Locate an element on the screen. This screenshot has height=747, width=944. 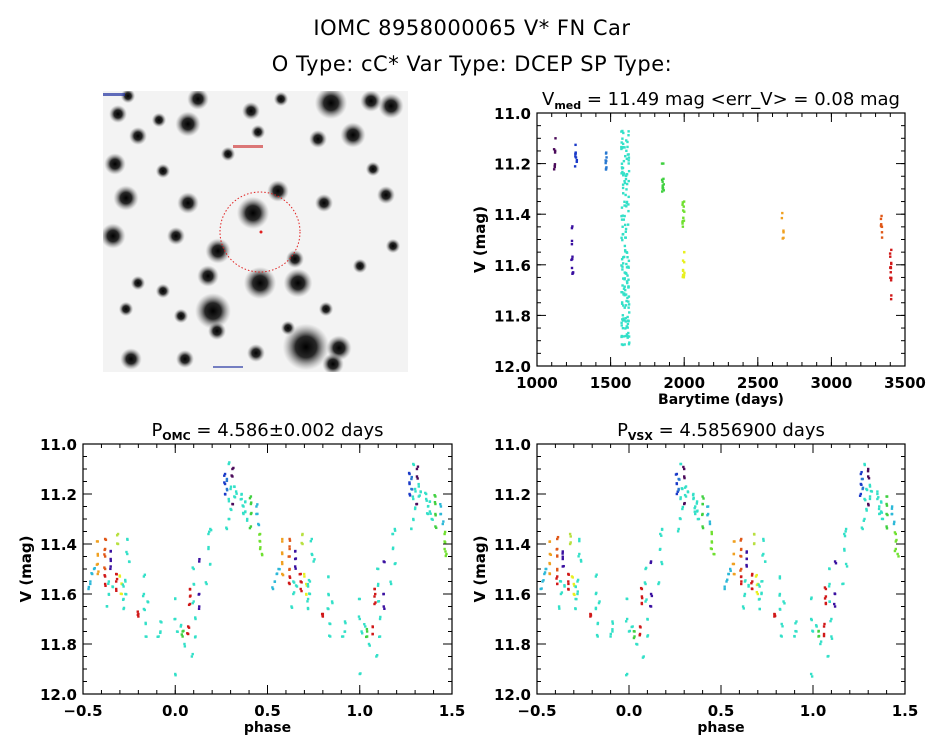
y-tick-label: 11.2 is located at coordinates (512, 495).